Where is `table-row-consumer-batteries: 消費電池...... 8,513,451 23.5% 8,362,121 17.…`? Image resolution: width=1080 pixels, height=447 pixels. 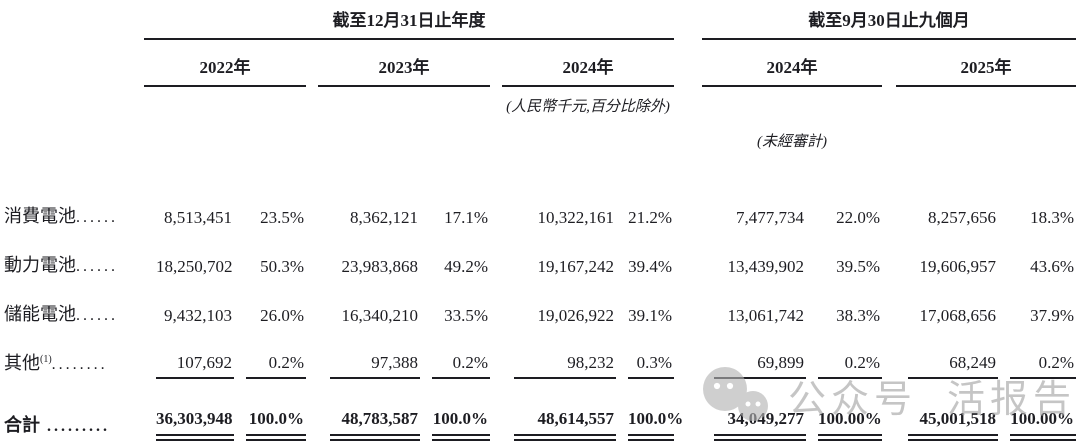 table-row-consumer-batteries: 消費電池...... 8,513,451 23.5% 8,362,121 17.… is located at coordinates (540, 207).